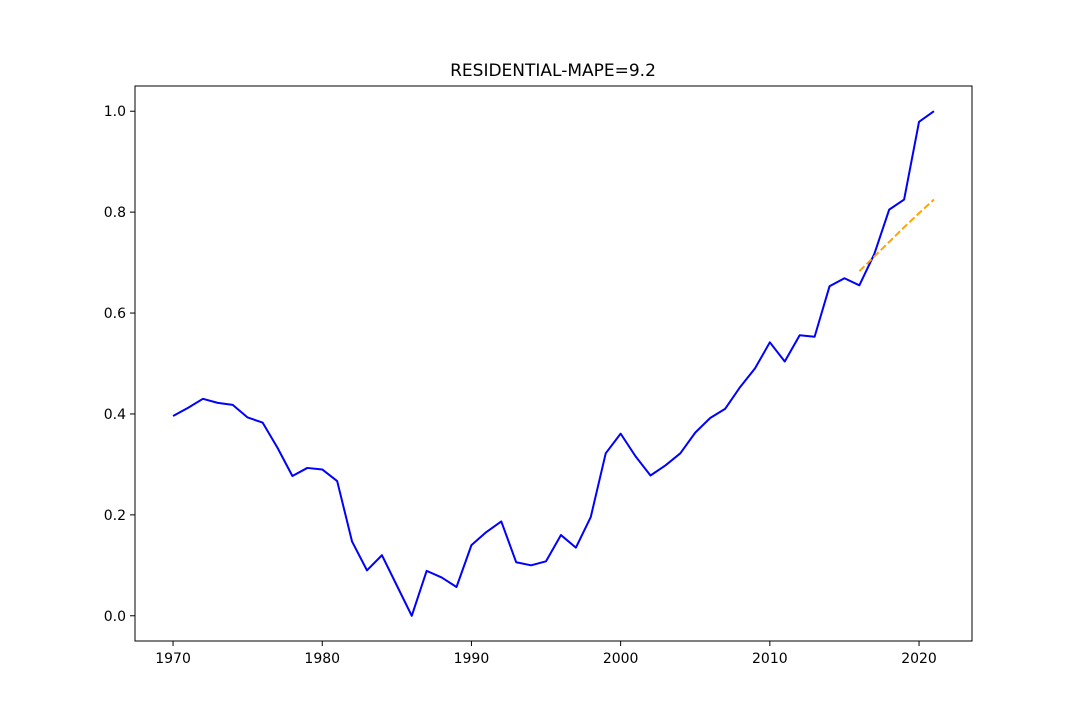 This screenshot has width=1080, height=720. Describe the element at coordinates (919, 659) in the screenshot. I see `x-tick-label: 2020` at that location.